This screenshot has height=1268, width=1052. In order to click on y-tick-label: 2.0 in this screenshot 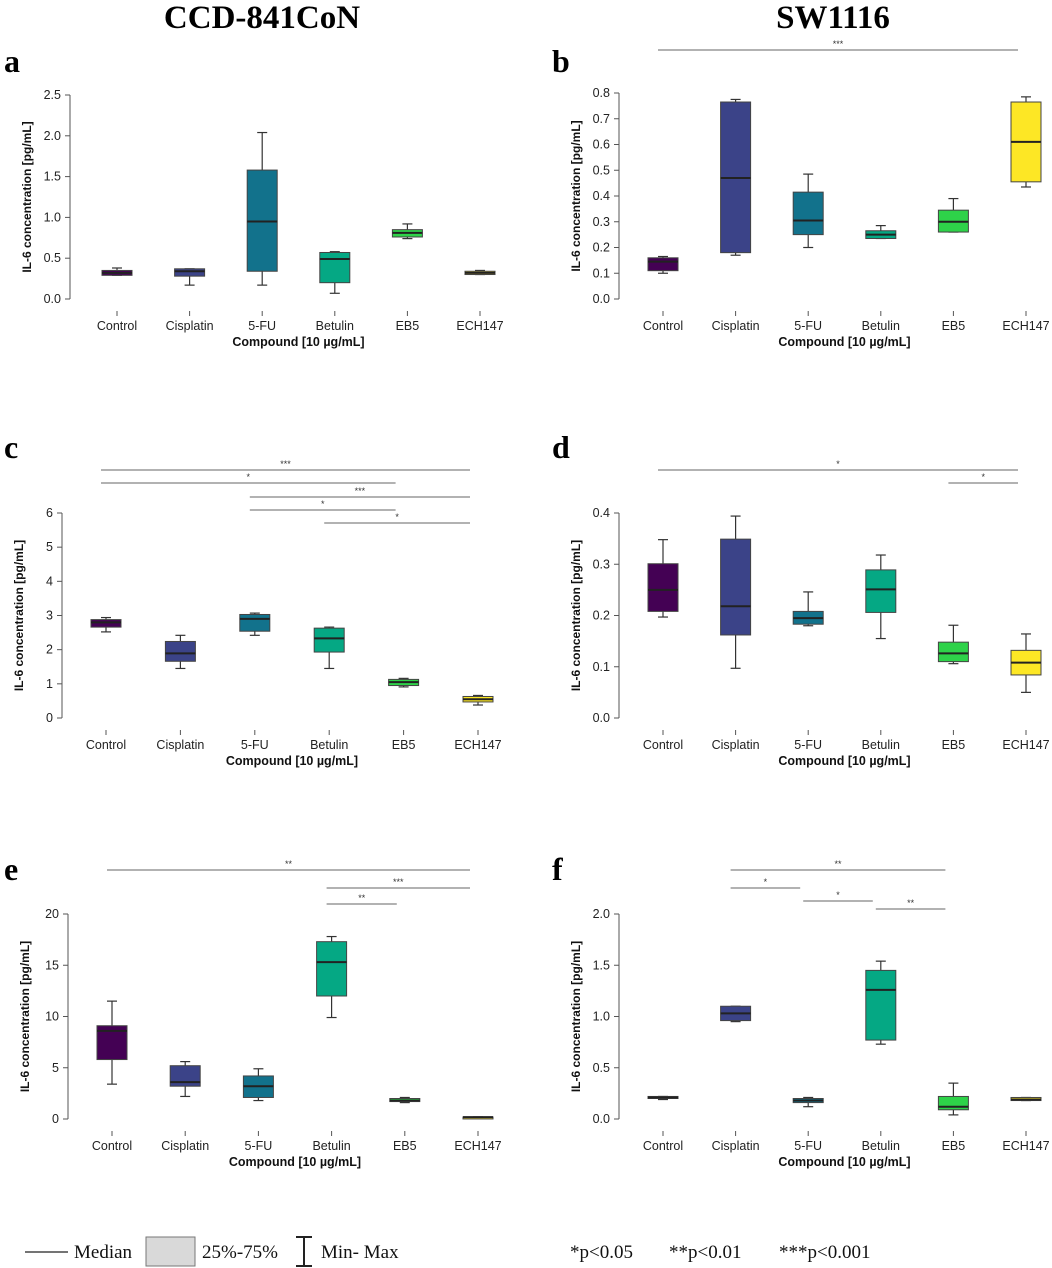, I will do `click(601, 914)`.